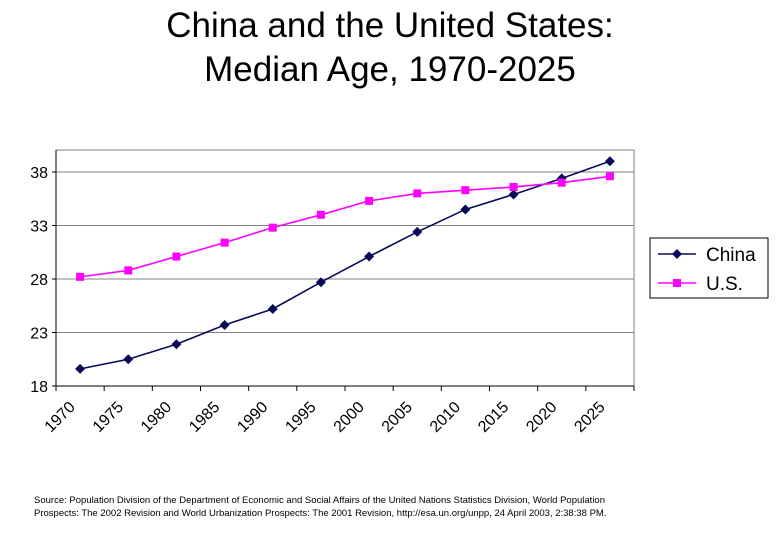 The height and width of the screenshot is (540, 780). Describe the element at coordinates (252, 417) in the screenshot. I see `x-tick-label: 1990` at that location.